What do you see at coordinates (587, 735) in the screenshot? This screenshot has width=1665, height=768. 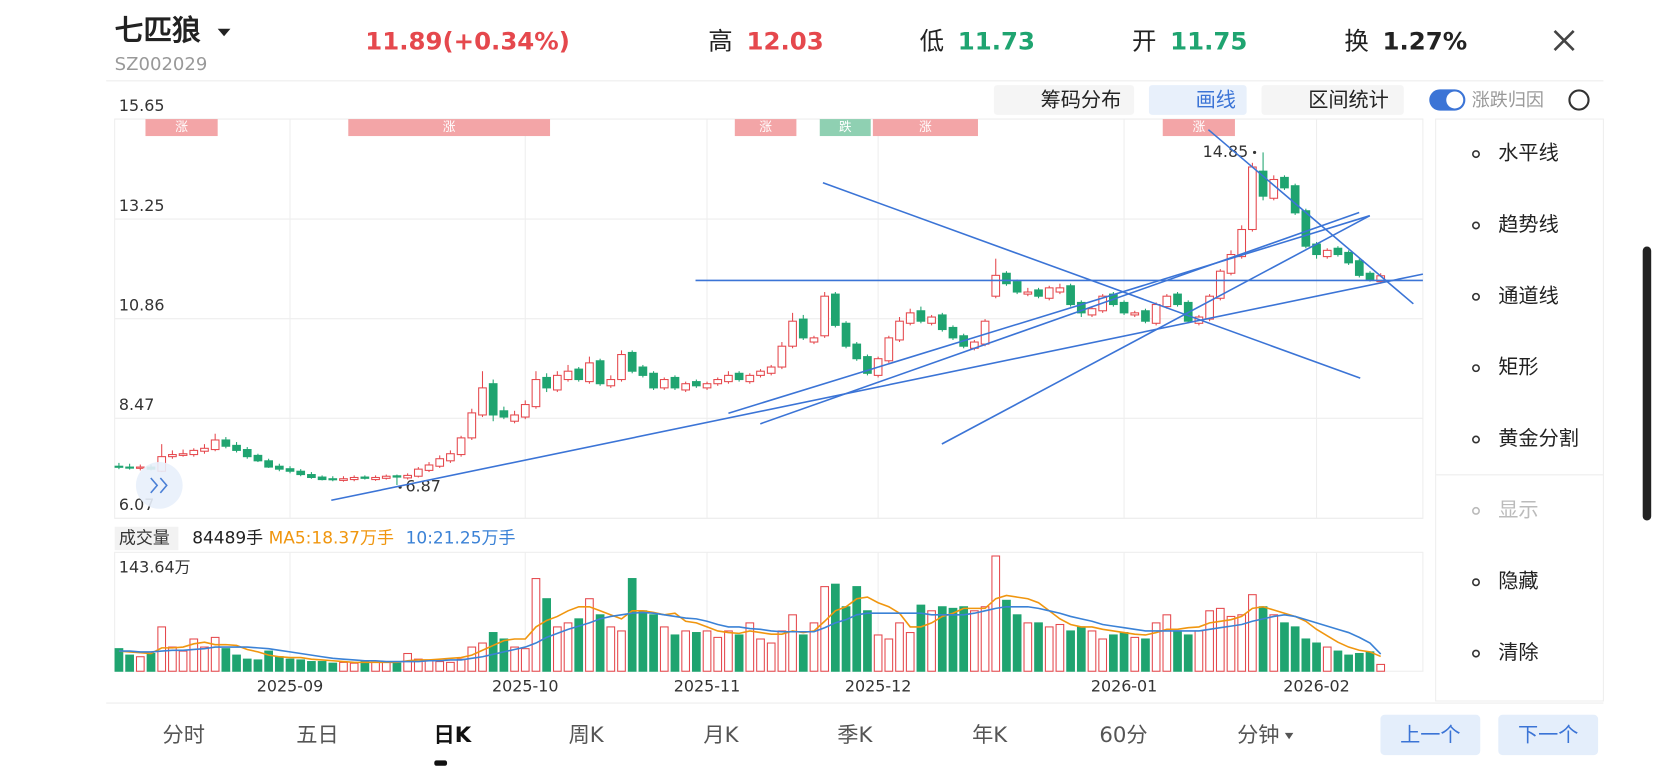 I see `period-tab: 周K` at bounding box center [587, 735].